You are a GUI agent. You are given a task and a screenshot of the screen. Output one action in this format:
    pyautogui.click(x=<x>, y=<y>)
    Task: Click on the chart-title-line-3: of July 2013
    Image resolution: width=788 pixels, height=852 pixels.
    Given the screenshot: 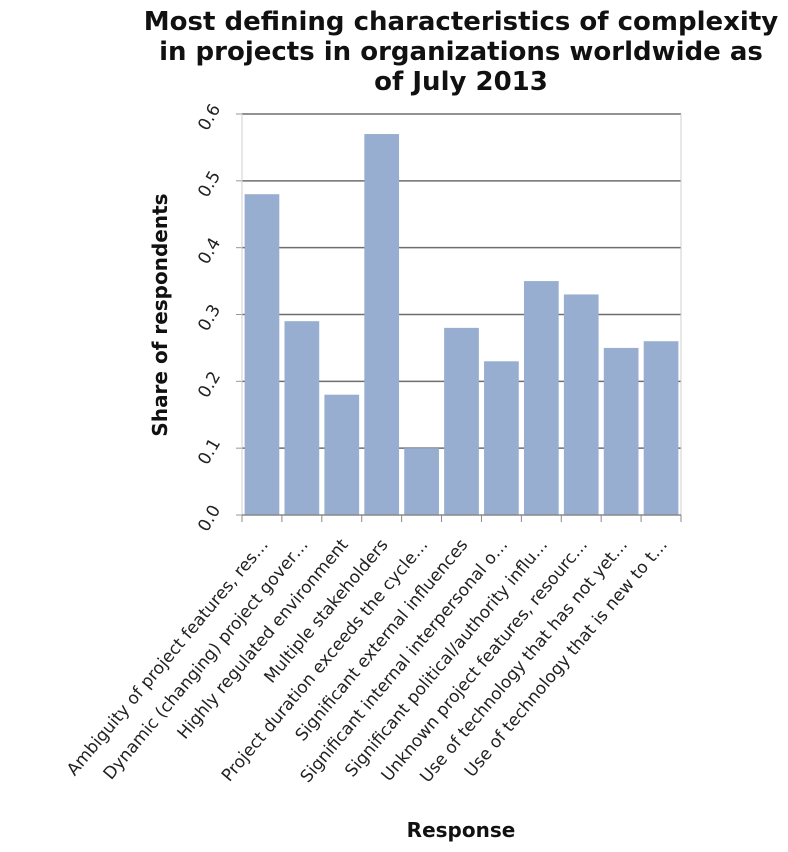 What is the action you would take?
    pyautogui.click(x=461, y=82)
    